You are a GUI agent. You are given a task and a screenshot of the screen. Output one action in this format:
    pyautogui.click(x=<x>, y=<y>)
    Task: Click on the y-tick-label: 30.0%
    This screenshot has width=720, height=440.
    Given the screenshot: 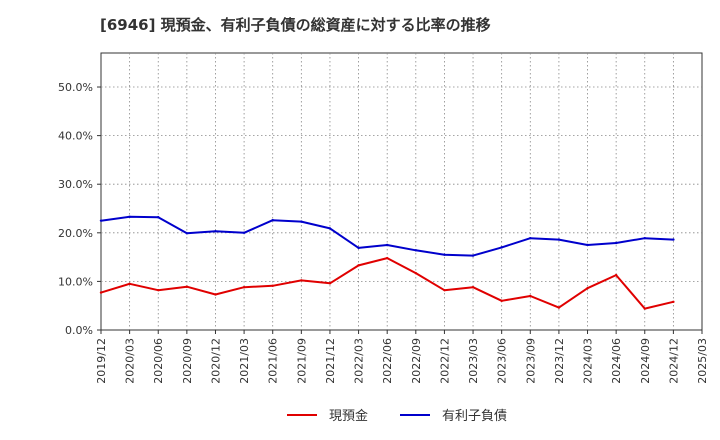 What is the action you would take?
    pyautogui.click(x=75, y=184)
    